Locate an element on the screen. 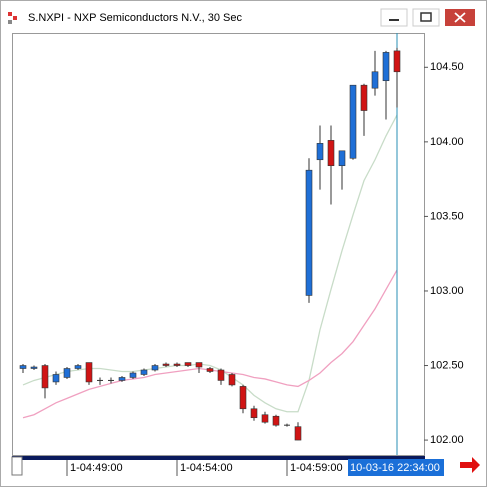 This screenshot has width=487, height=492. y-tick-label: 103.50 is located at coordinates (447, 216).